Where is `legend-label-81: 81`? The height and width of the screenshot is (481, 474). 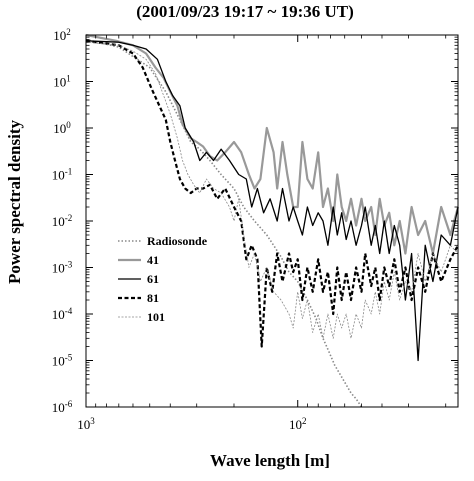
legend-label-81: 81 is located at coordinates (153, 298).